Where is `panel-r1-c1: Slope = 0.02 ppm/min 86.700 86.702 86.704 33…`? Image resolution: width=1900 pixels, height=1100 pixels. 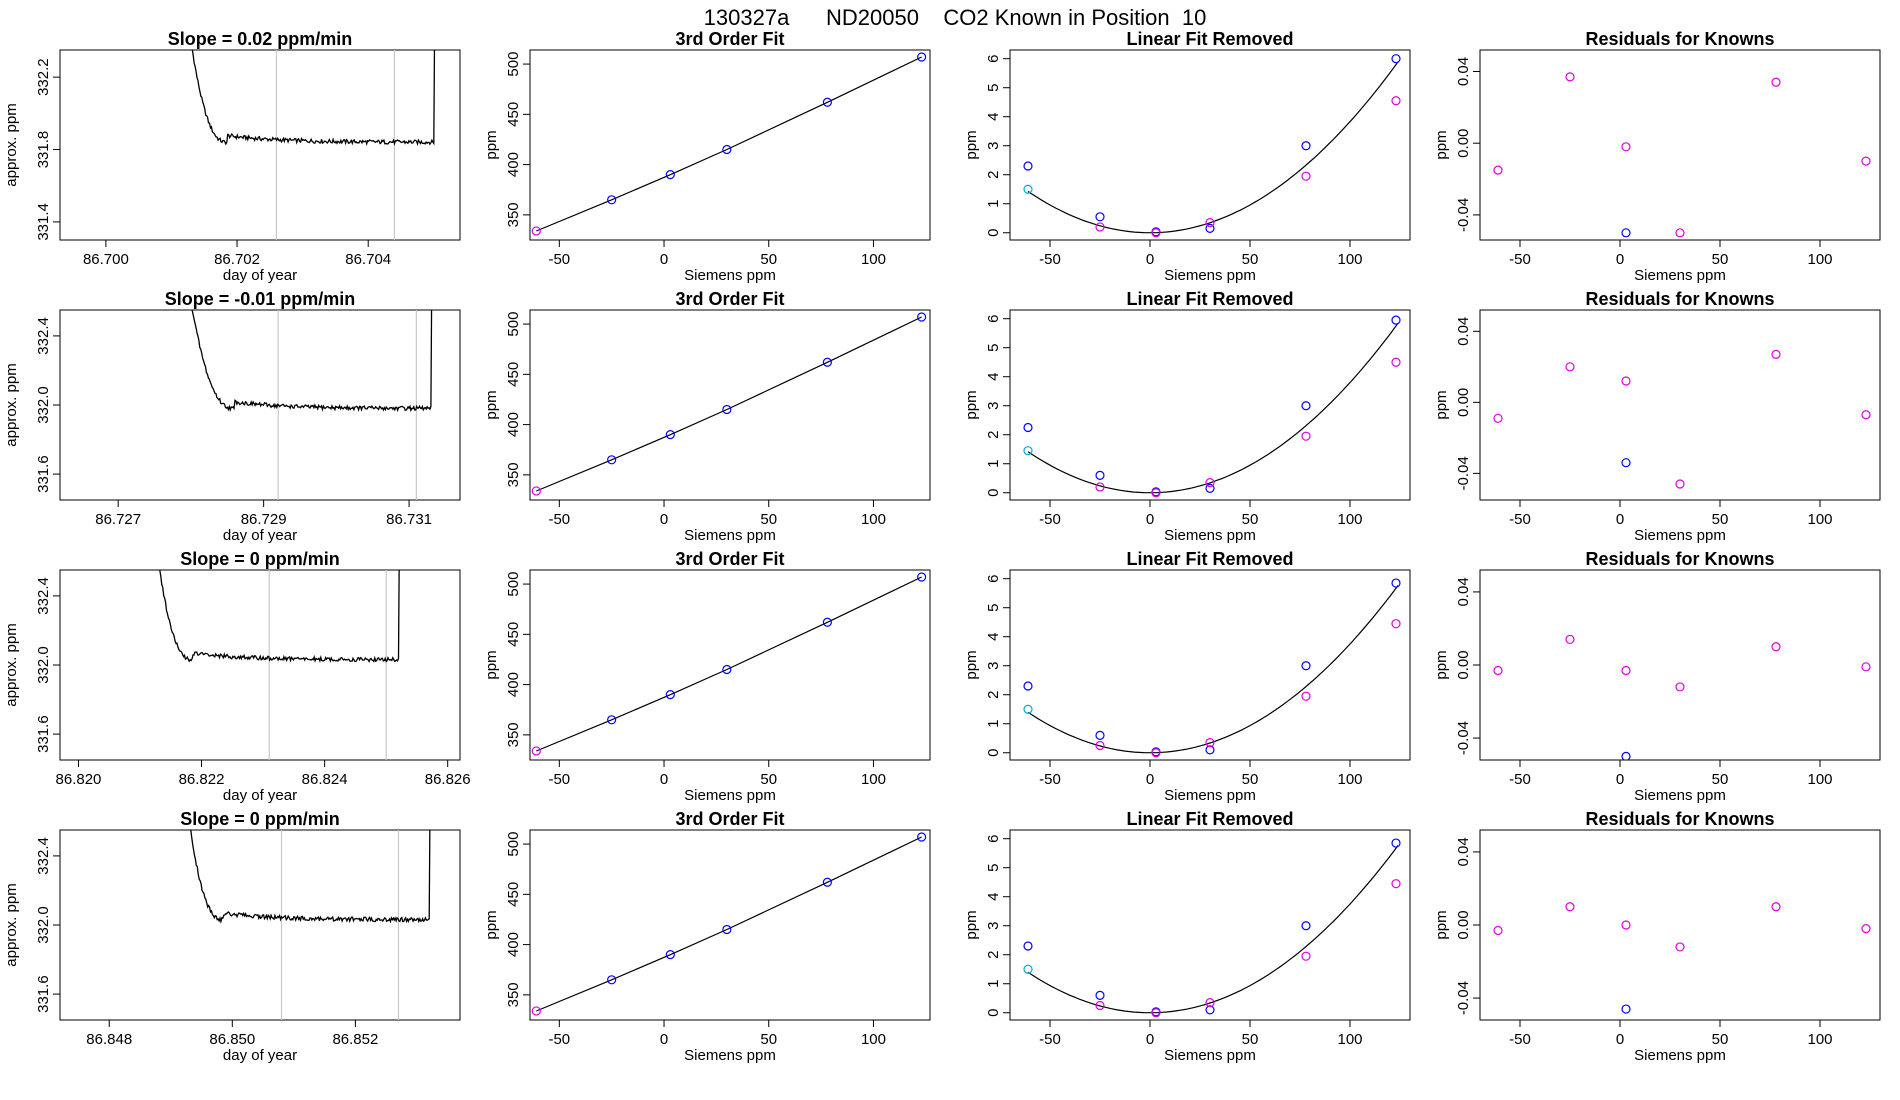 panel-r1-c1: Slope = 0.02 ppm/min 86.700 86.702 86.704 33… is located at coordinates (232, 156).